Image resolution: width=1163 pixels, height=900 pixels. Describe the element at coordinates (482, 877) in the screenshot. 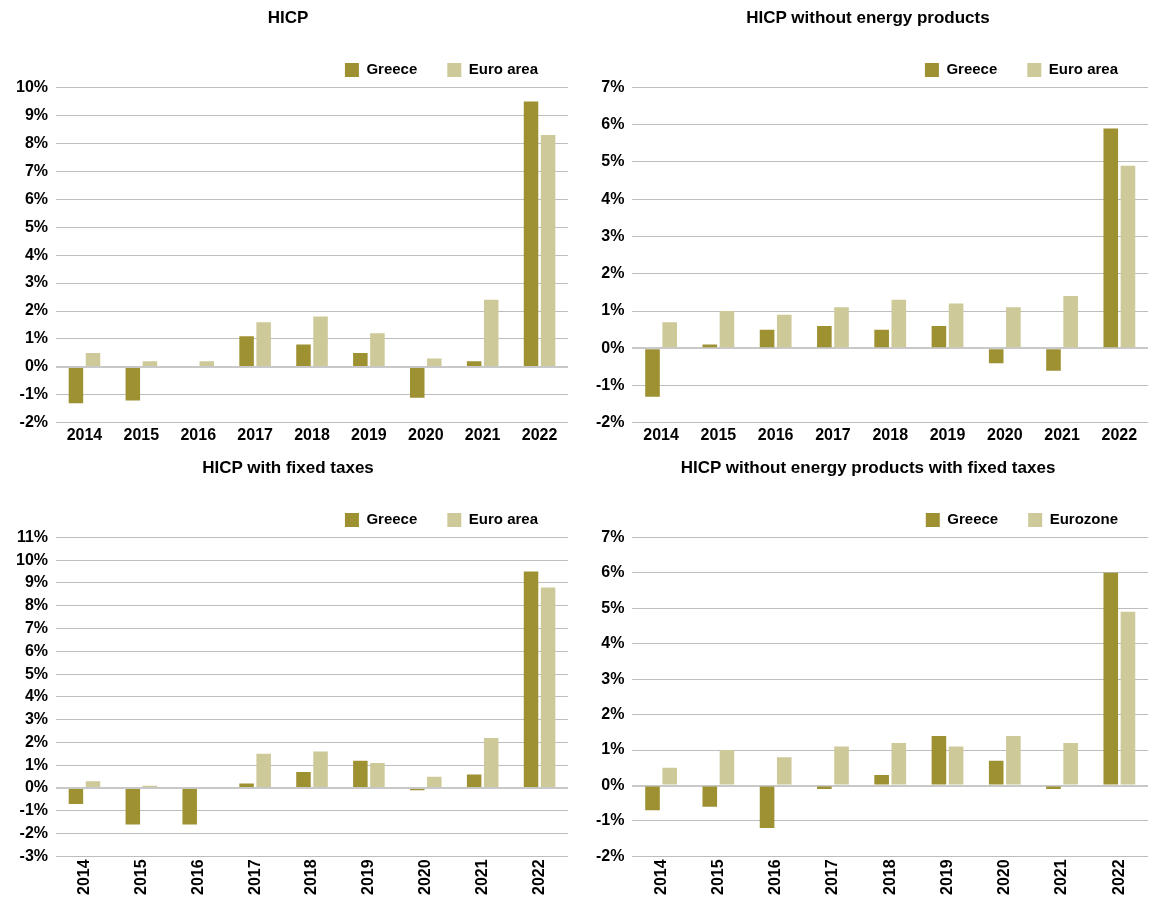

I see `x-tick-label: 2021` at that location.